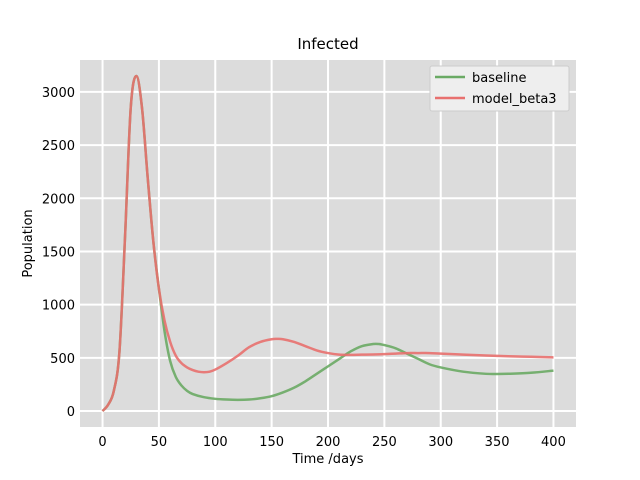 The height and width of the screenshot is (480, 640). I want to click on x-tick-label: 150, so click(271, 442).